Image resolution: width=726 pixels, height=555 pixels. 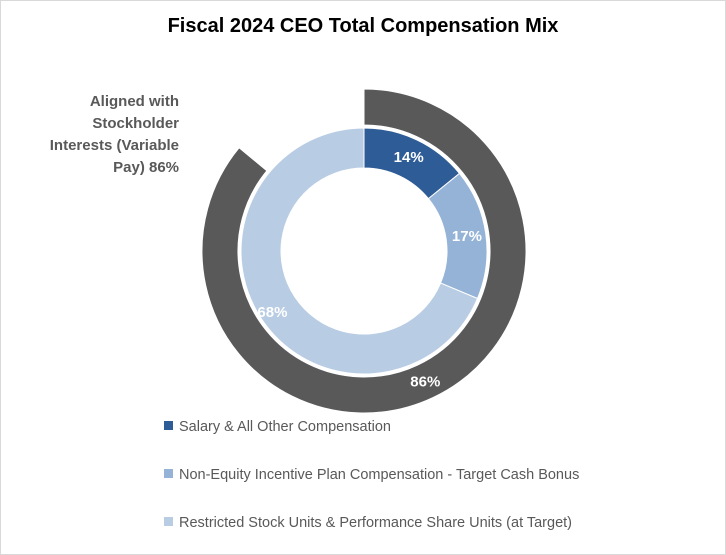 I want to click on callout-line-3: Interests (Variable, so click(x=114, y=145).